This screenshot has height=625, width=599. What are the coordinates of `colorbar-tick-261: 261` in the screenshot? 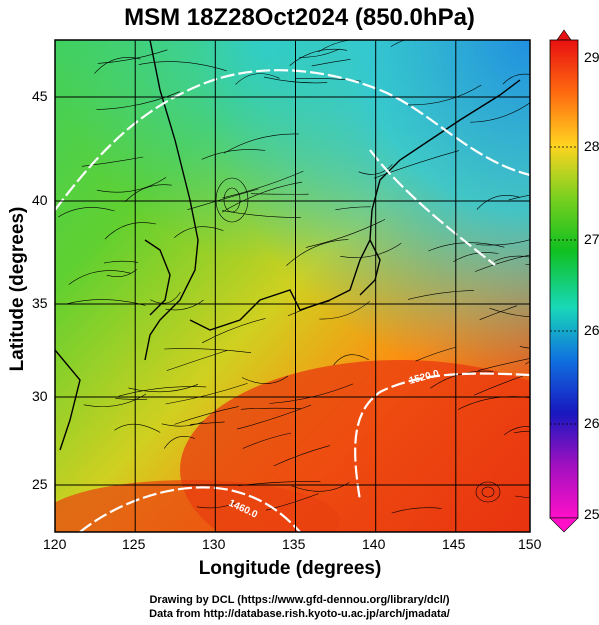 It's located at (591, 423).